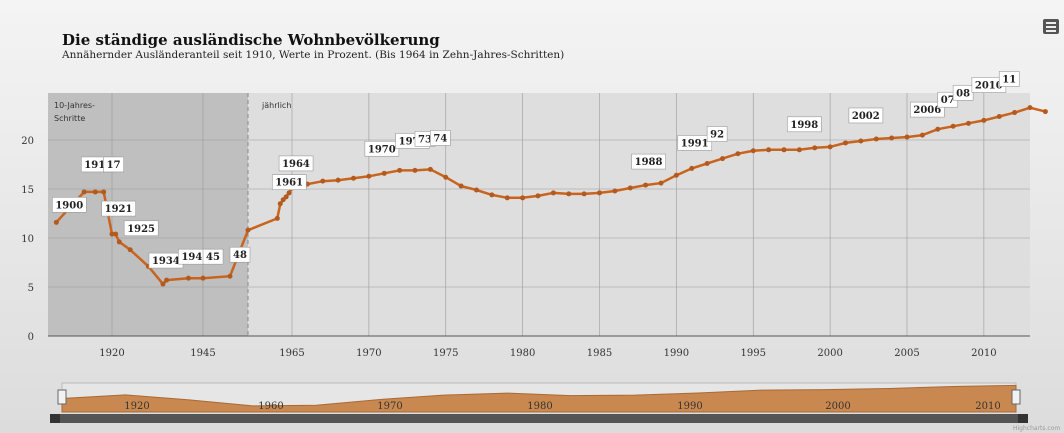 The image size is (1064, 433). Describe the element at coordinates (987, 406) in the screenshot. I see `navigator-label: 2010` at that location.